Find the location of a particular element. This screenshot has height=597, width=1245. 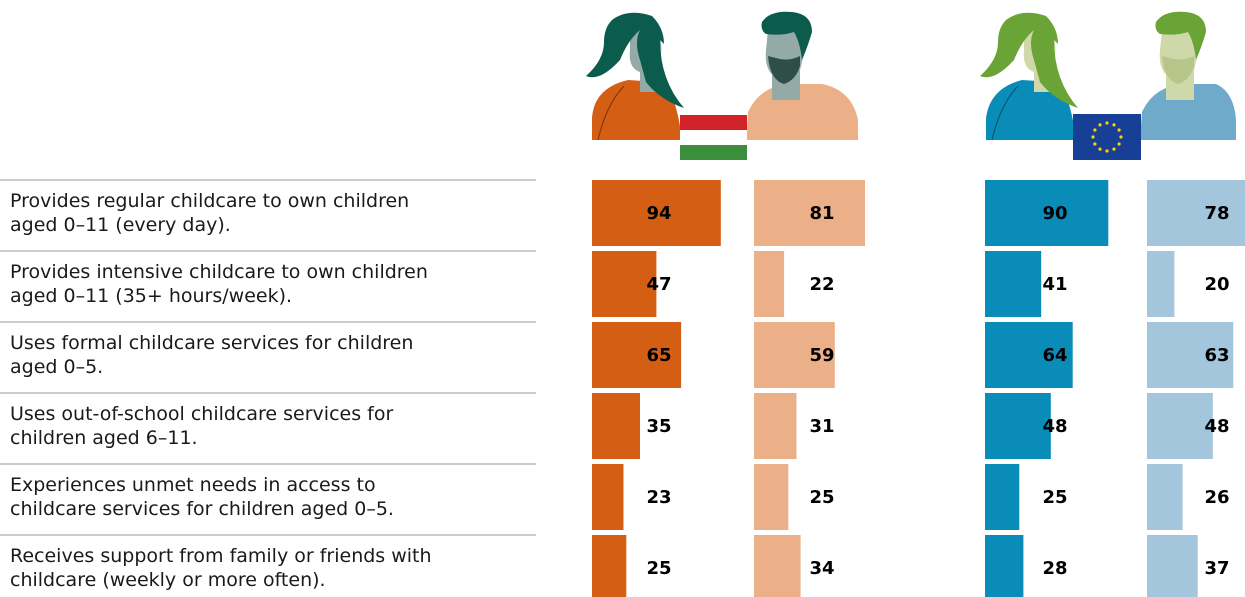

value-label: 26 is located at coordinates (1216, 497).